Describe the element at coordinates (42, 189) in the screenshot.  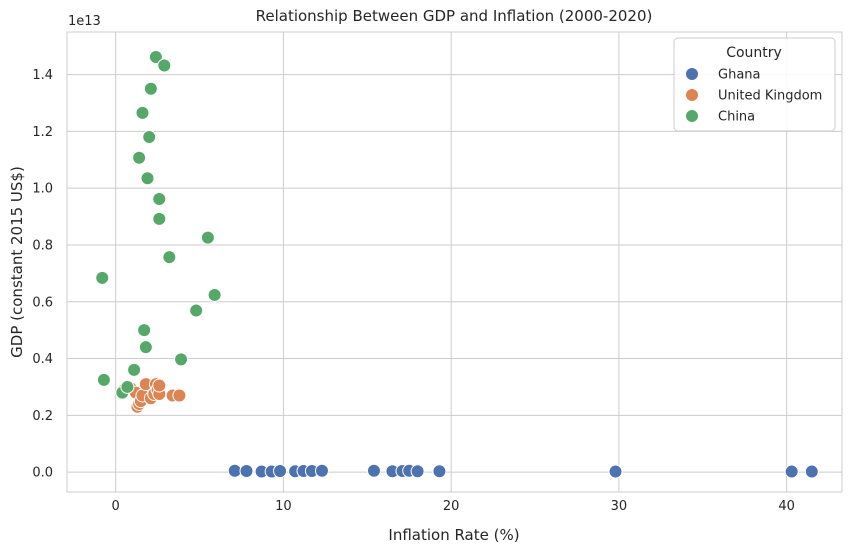
I see `y-tick-label: 1.0` at that location.